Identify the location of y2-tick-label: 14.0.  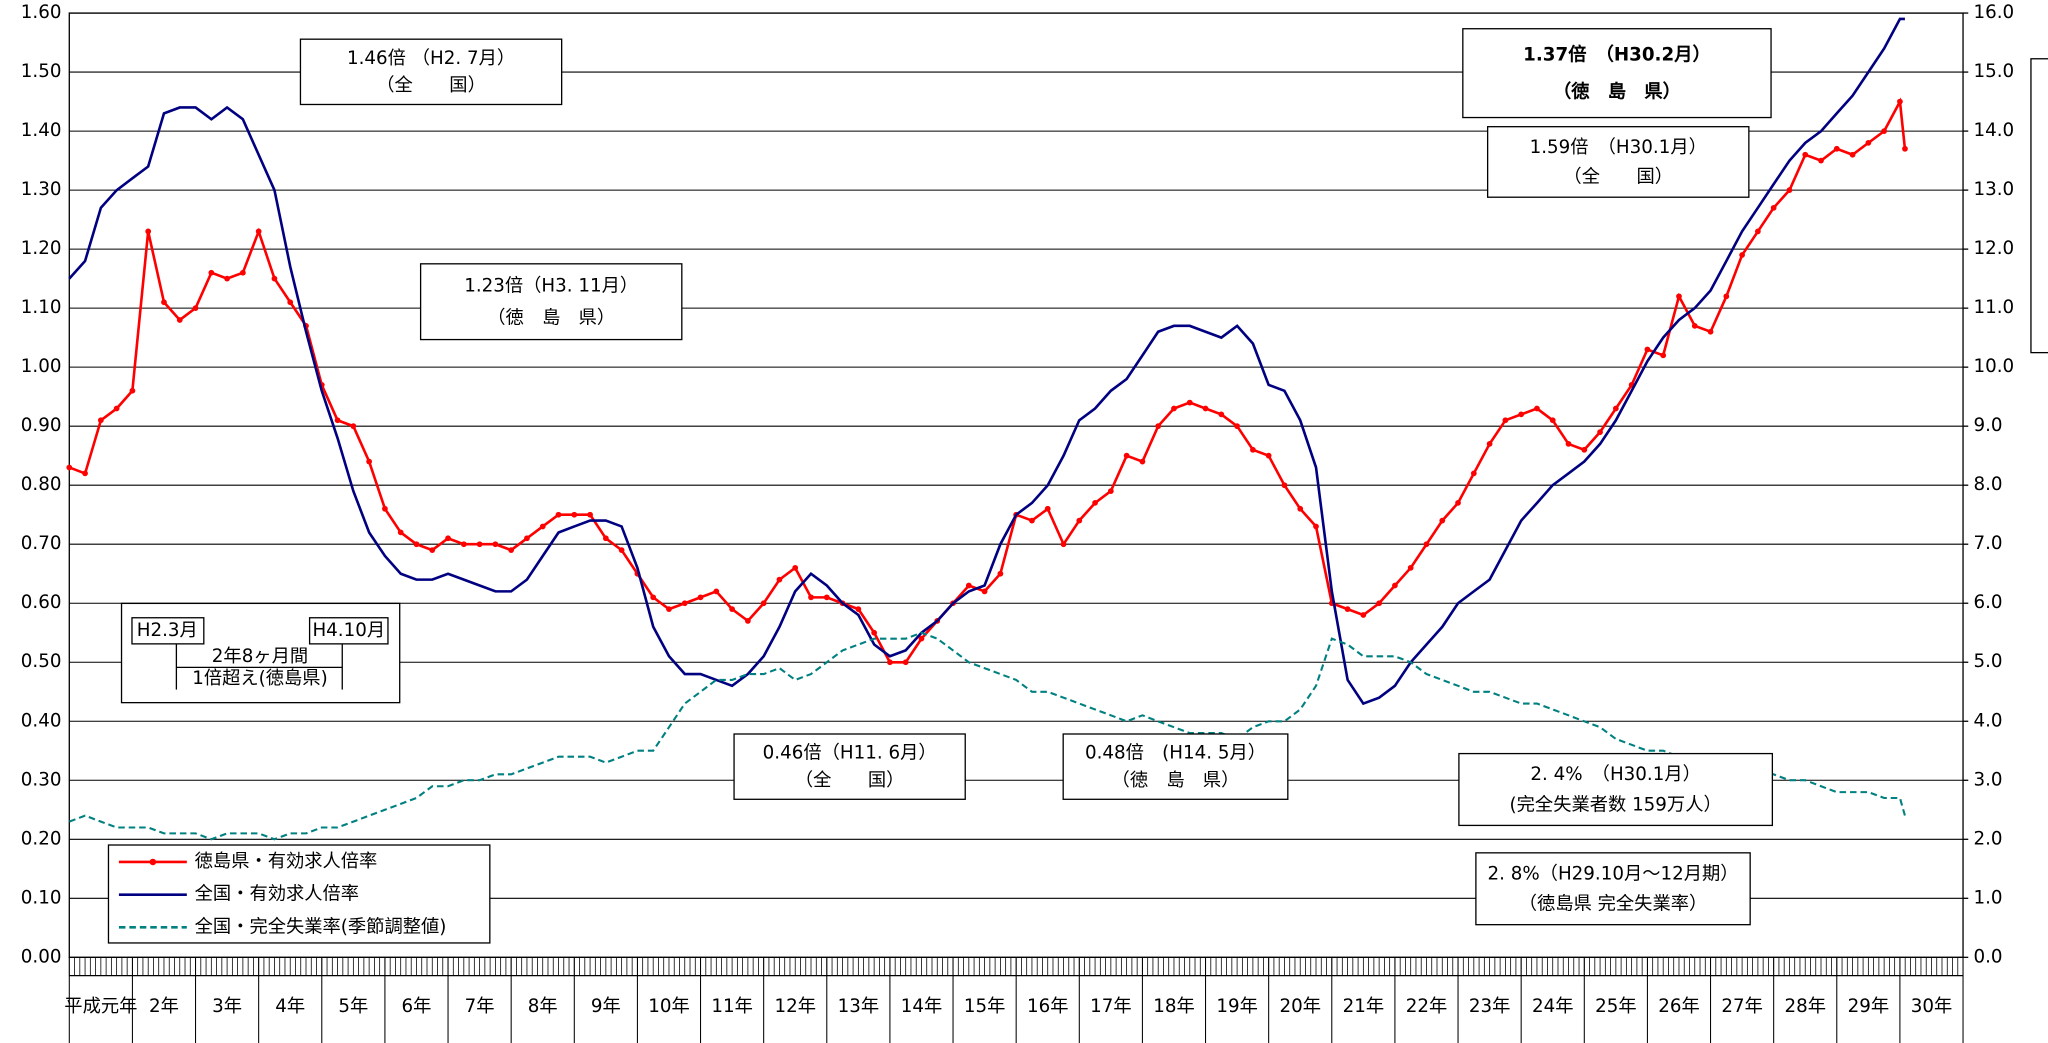
(1993, 130).